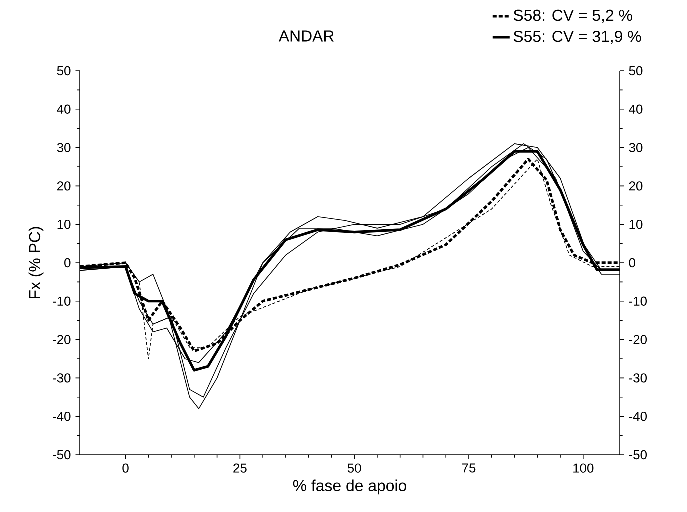  What do you see at coordinates (64, 186) in the screenshot?
I see `y-tick-label: 20` at bounding box center [64, 186].